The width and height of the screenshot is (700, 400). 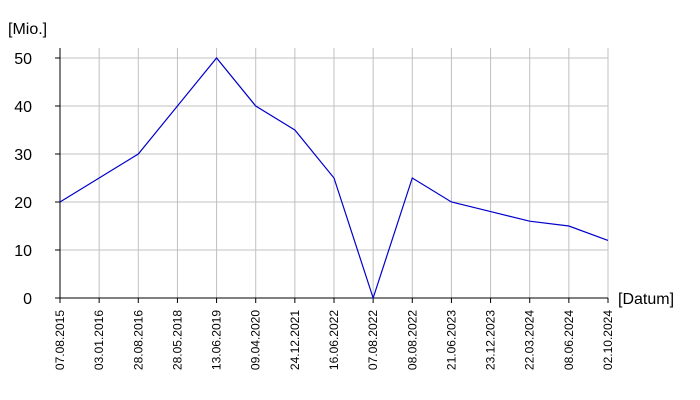 What do you see at coordinates (23, 155) in the screenshot?
I see `y-tick-label: 30` at bounding box center [23, 155].